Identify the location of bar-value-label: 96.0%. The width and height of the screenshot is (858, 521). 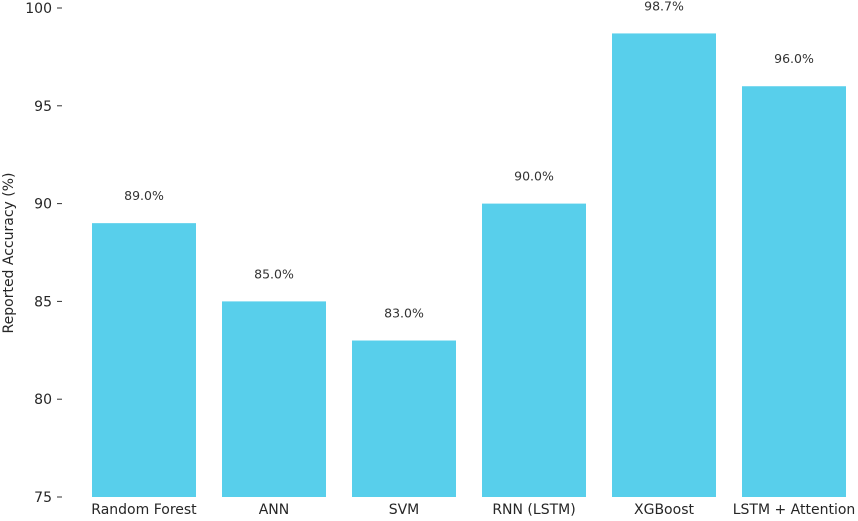
(794, 58).